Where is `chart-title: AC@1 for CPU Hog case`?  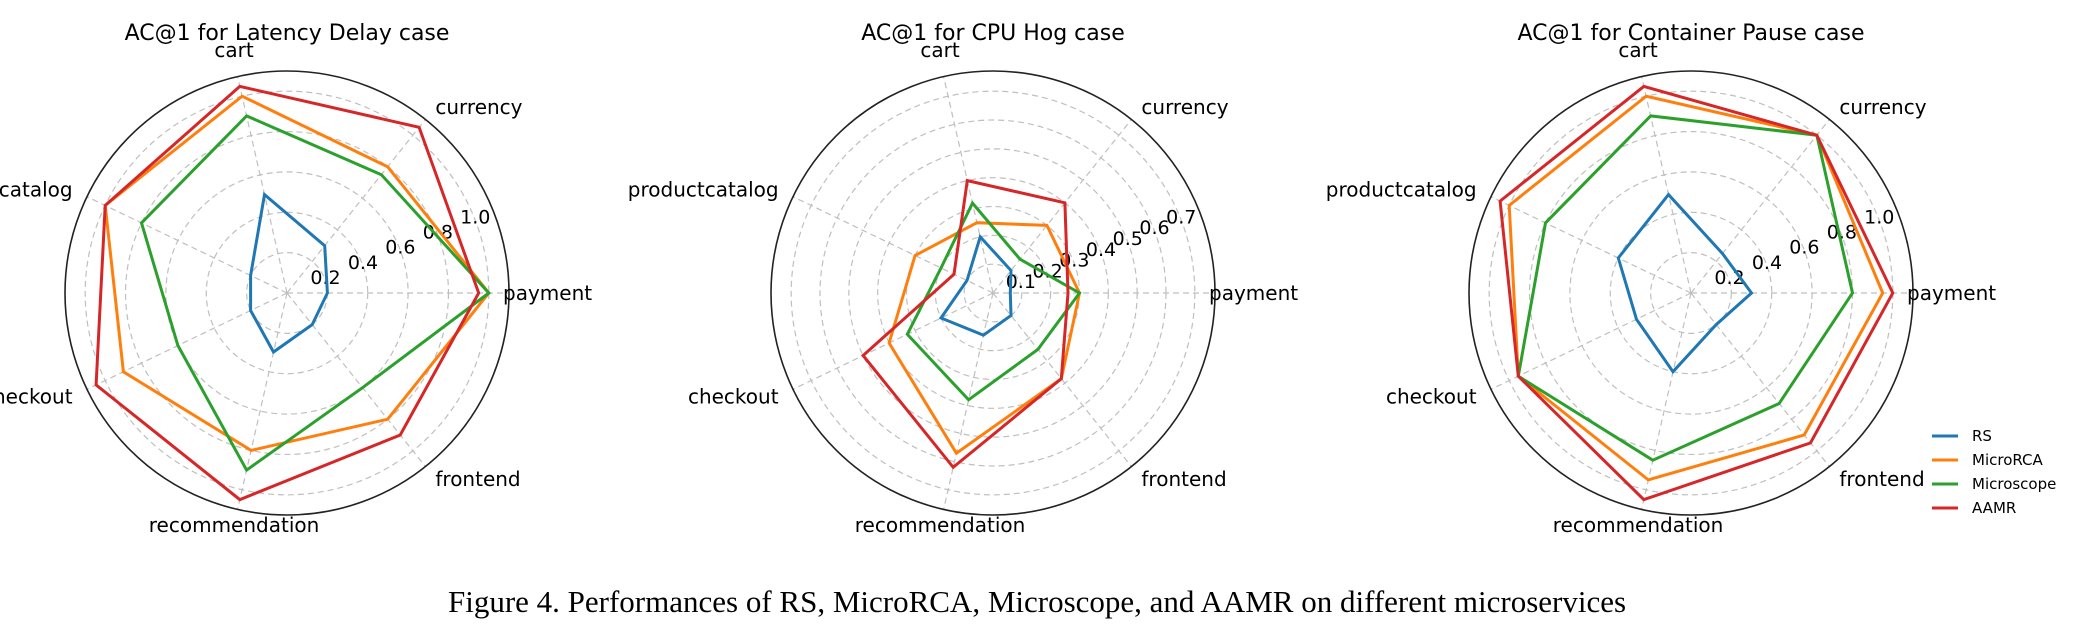
chart-title: AC@1 for CPU Hog case is located at coordinates (993, 33).